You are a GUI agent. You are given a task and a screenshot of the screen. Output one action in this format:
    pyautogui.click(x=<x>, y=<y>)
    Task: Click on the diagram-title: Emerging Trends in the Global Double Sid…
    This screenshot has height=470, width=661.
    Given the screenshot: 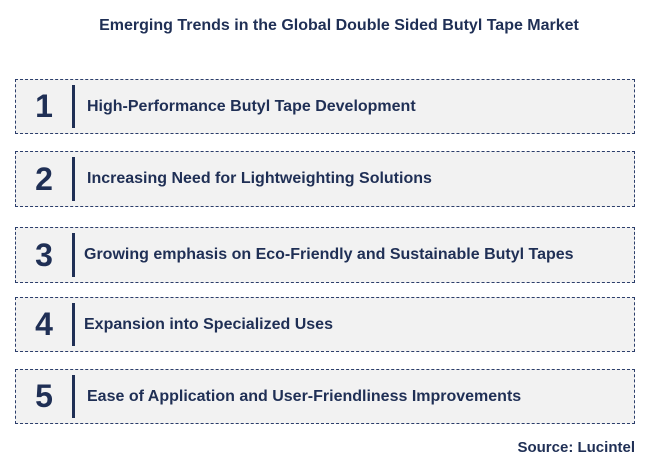 What is the action you would take?
    pyautogui.click(x=339, y=25)
    